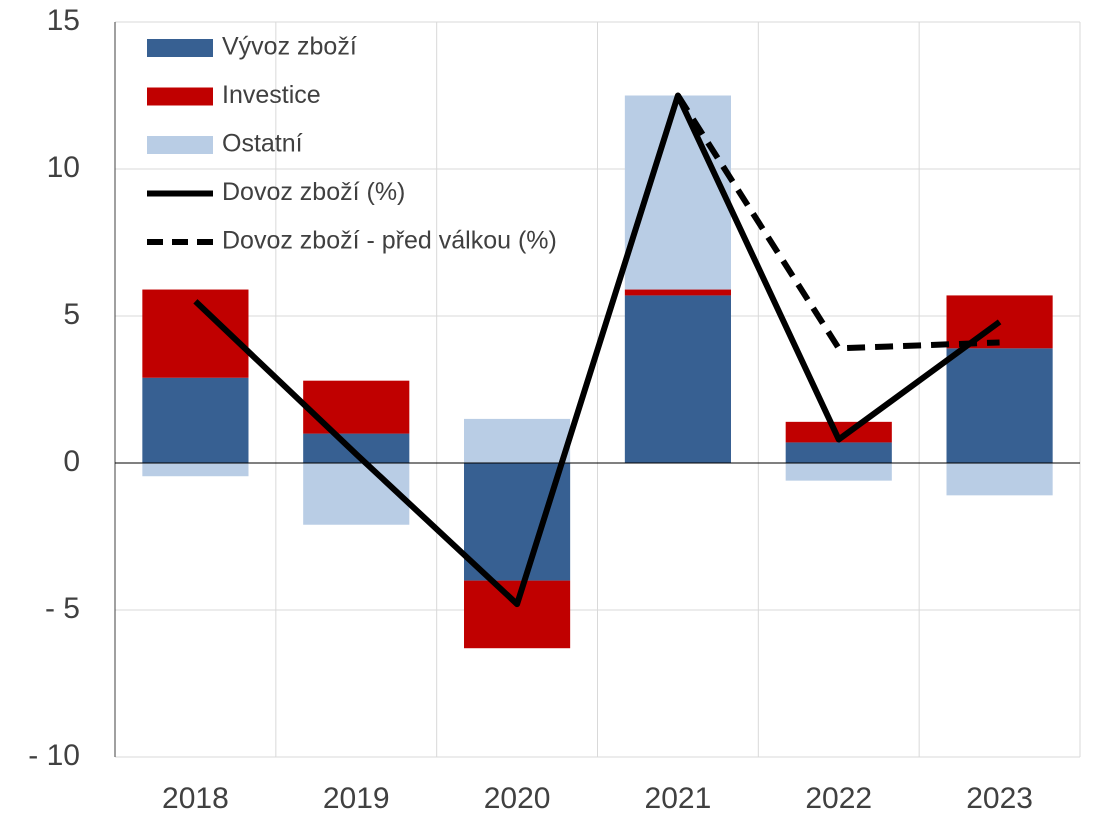  Describe the element at coordinates (63, 20) in the screenshot. I see `y-tick-label: 15` at that location.